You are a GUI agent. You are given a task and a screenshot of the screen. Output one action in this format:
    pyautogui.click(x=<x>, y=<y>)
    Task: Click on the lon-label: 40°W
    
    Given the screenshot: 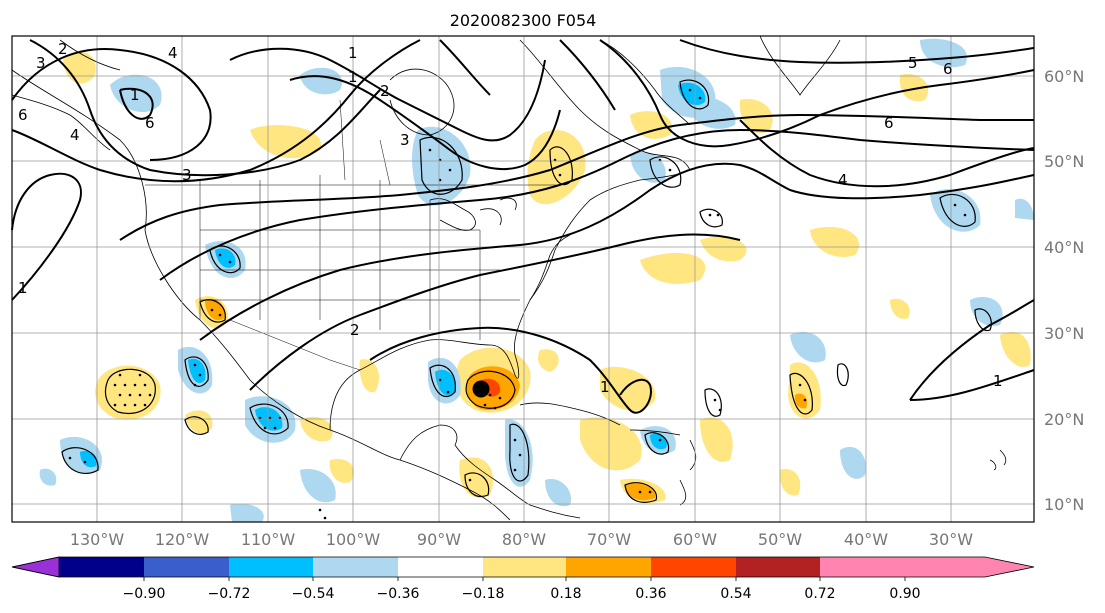 What is the action you would take?
    pyautogui.click(x=866, y=539)
    